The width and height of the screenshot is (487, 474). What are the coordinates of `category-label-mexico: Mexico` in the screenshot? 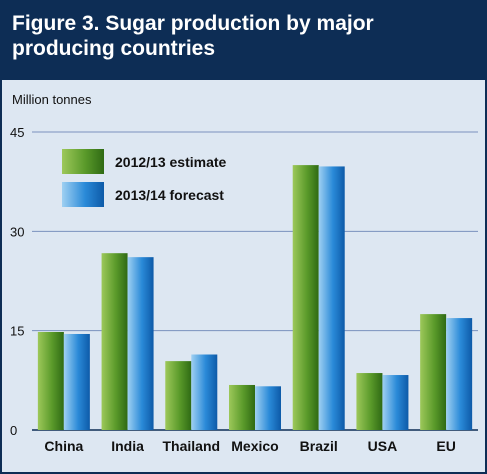 It's located at (254, 446).